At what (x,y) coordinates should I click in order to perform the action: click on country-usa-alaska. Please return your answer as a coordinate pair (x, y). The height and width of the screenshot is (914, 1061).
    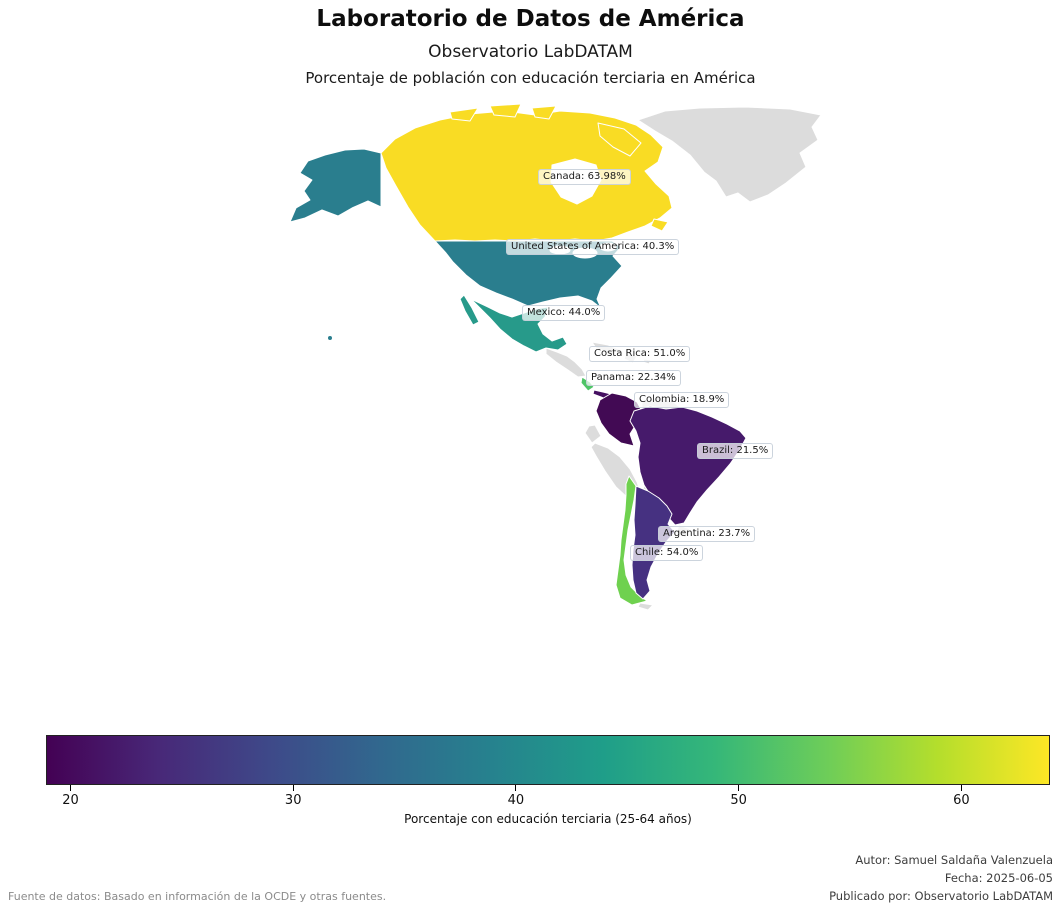
    Looking at the image, I should click on (335, 185).